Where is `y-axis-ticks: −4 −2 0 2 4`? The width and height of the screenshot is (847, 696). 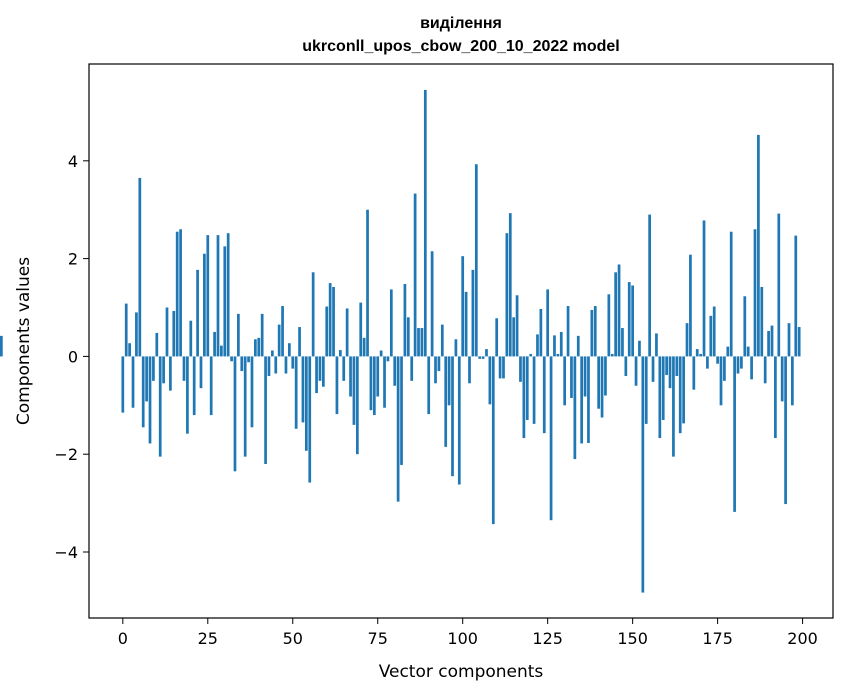 y-axis-ticks: −4 −2 0 2 4 is located at coordinates (71, 357).